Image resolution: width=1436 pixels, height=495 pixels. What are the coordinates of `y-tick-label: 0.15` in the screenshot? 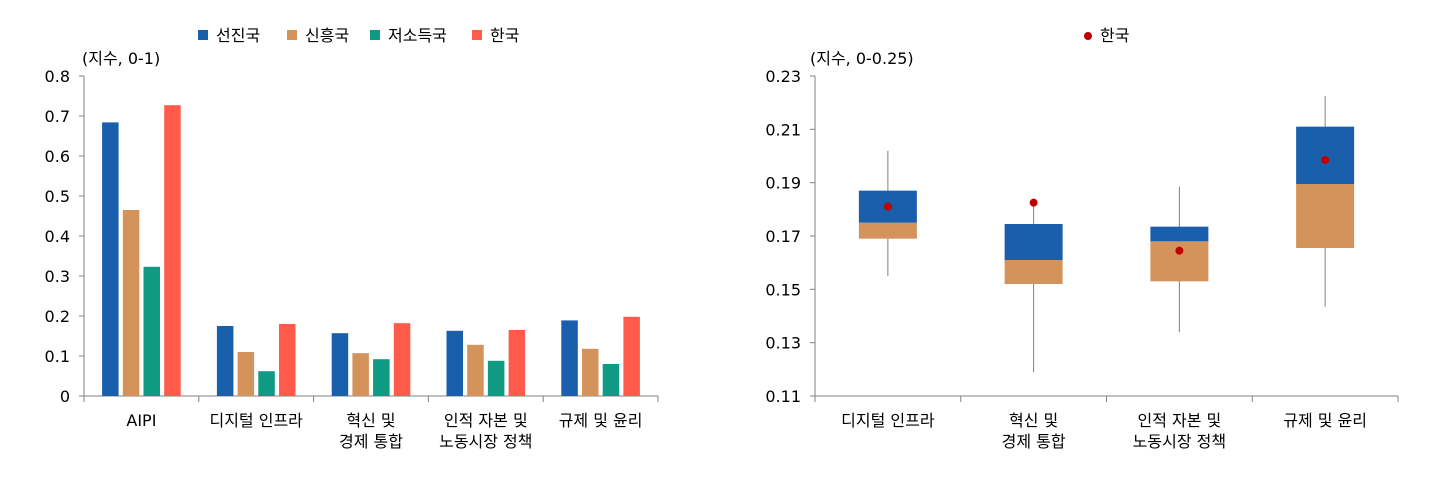 It's located at (783, 289).